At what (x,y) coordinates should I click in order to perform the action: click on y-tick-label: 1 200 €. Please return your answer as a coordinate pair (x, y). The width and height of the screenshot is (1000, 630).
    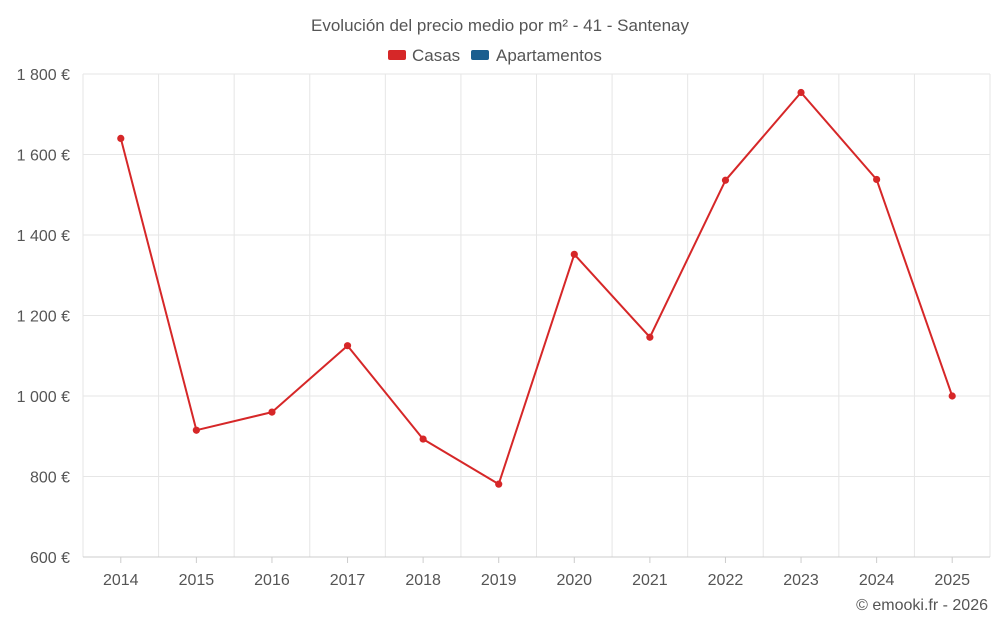
    Looking at the image, I should click on (43, 317).